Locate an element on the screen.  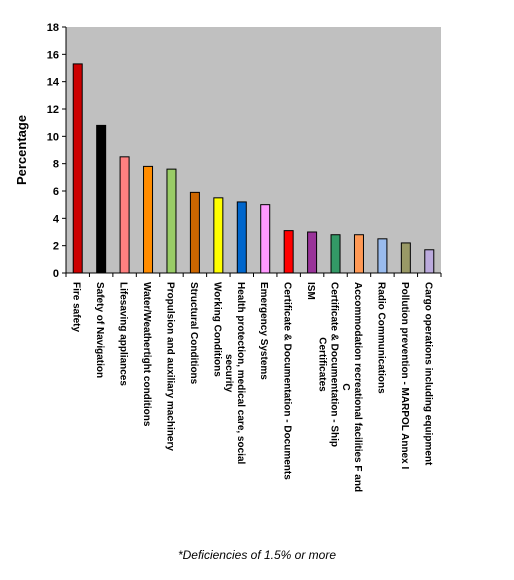
x-tick-label-line: Water/Weathertight conditions is located at coordinates (146, 354).